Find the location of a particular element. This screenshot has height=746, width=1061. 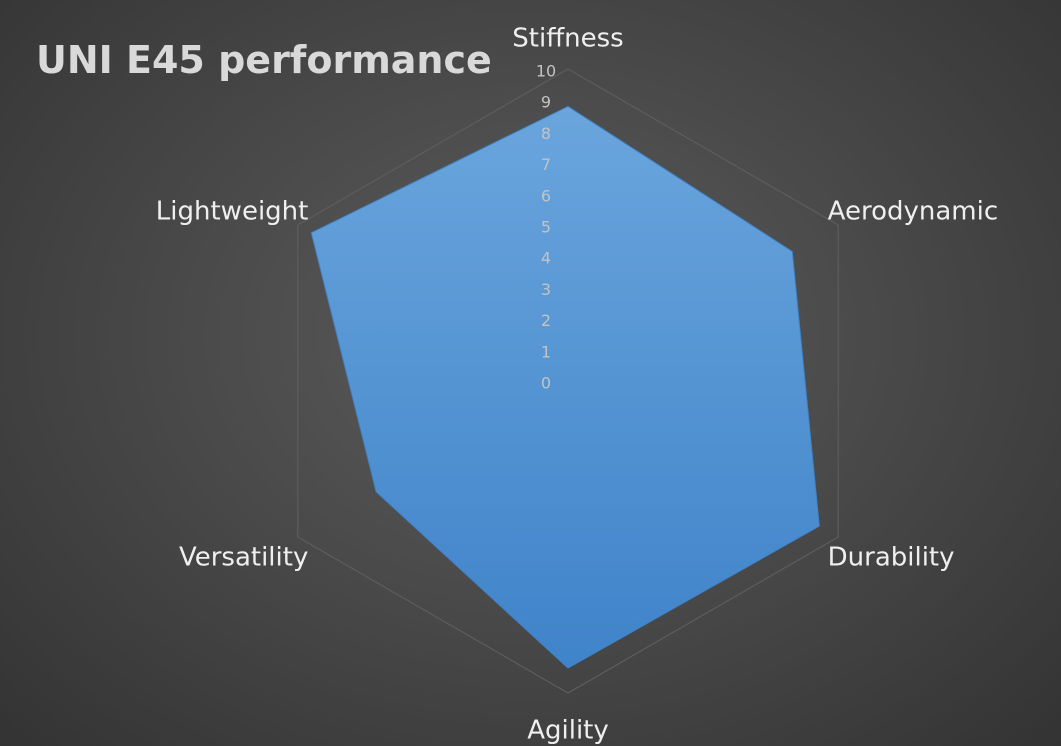

axis-label-agility: Agility is located at coordinates (568, 731).